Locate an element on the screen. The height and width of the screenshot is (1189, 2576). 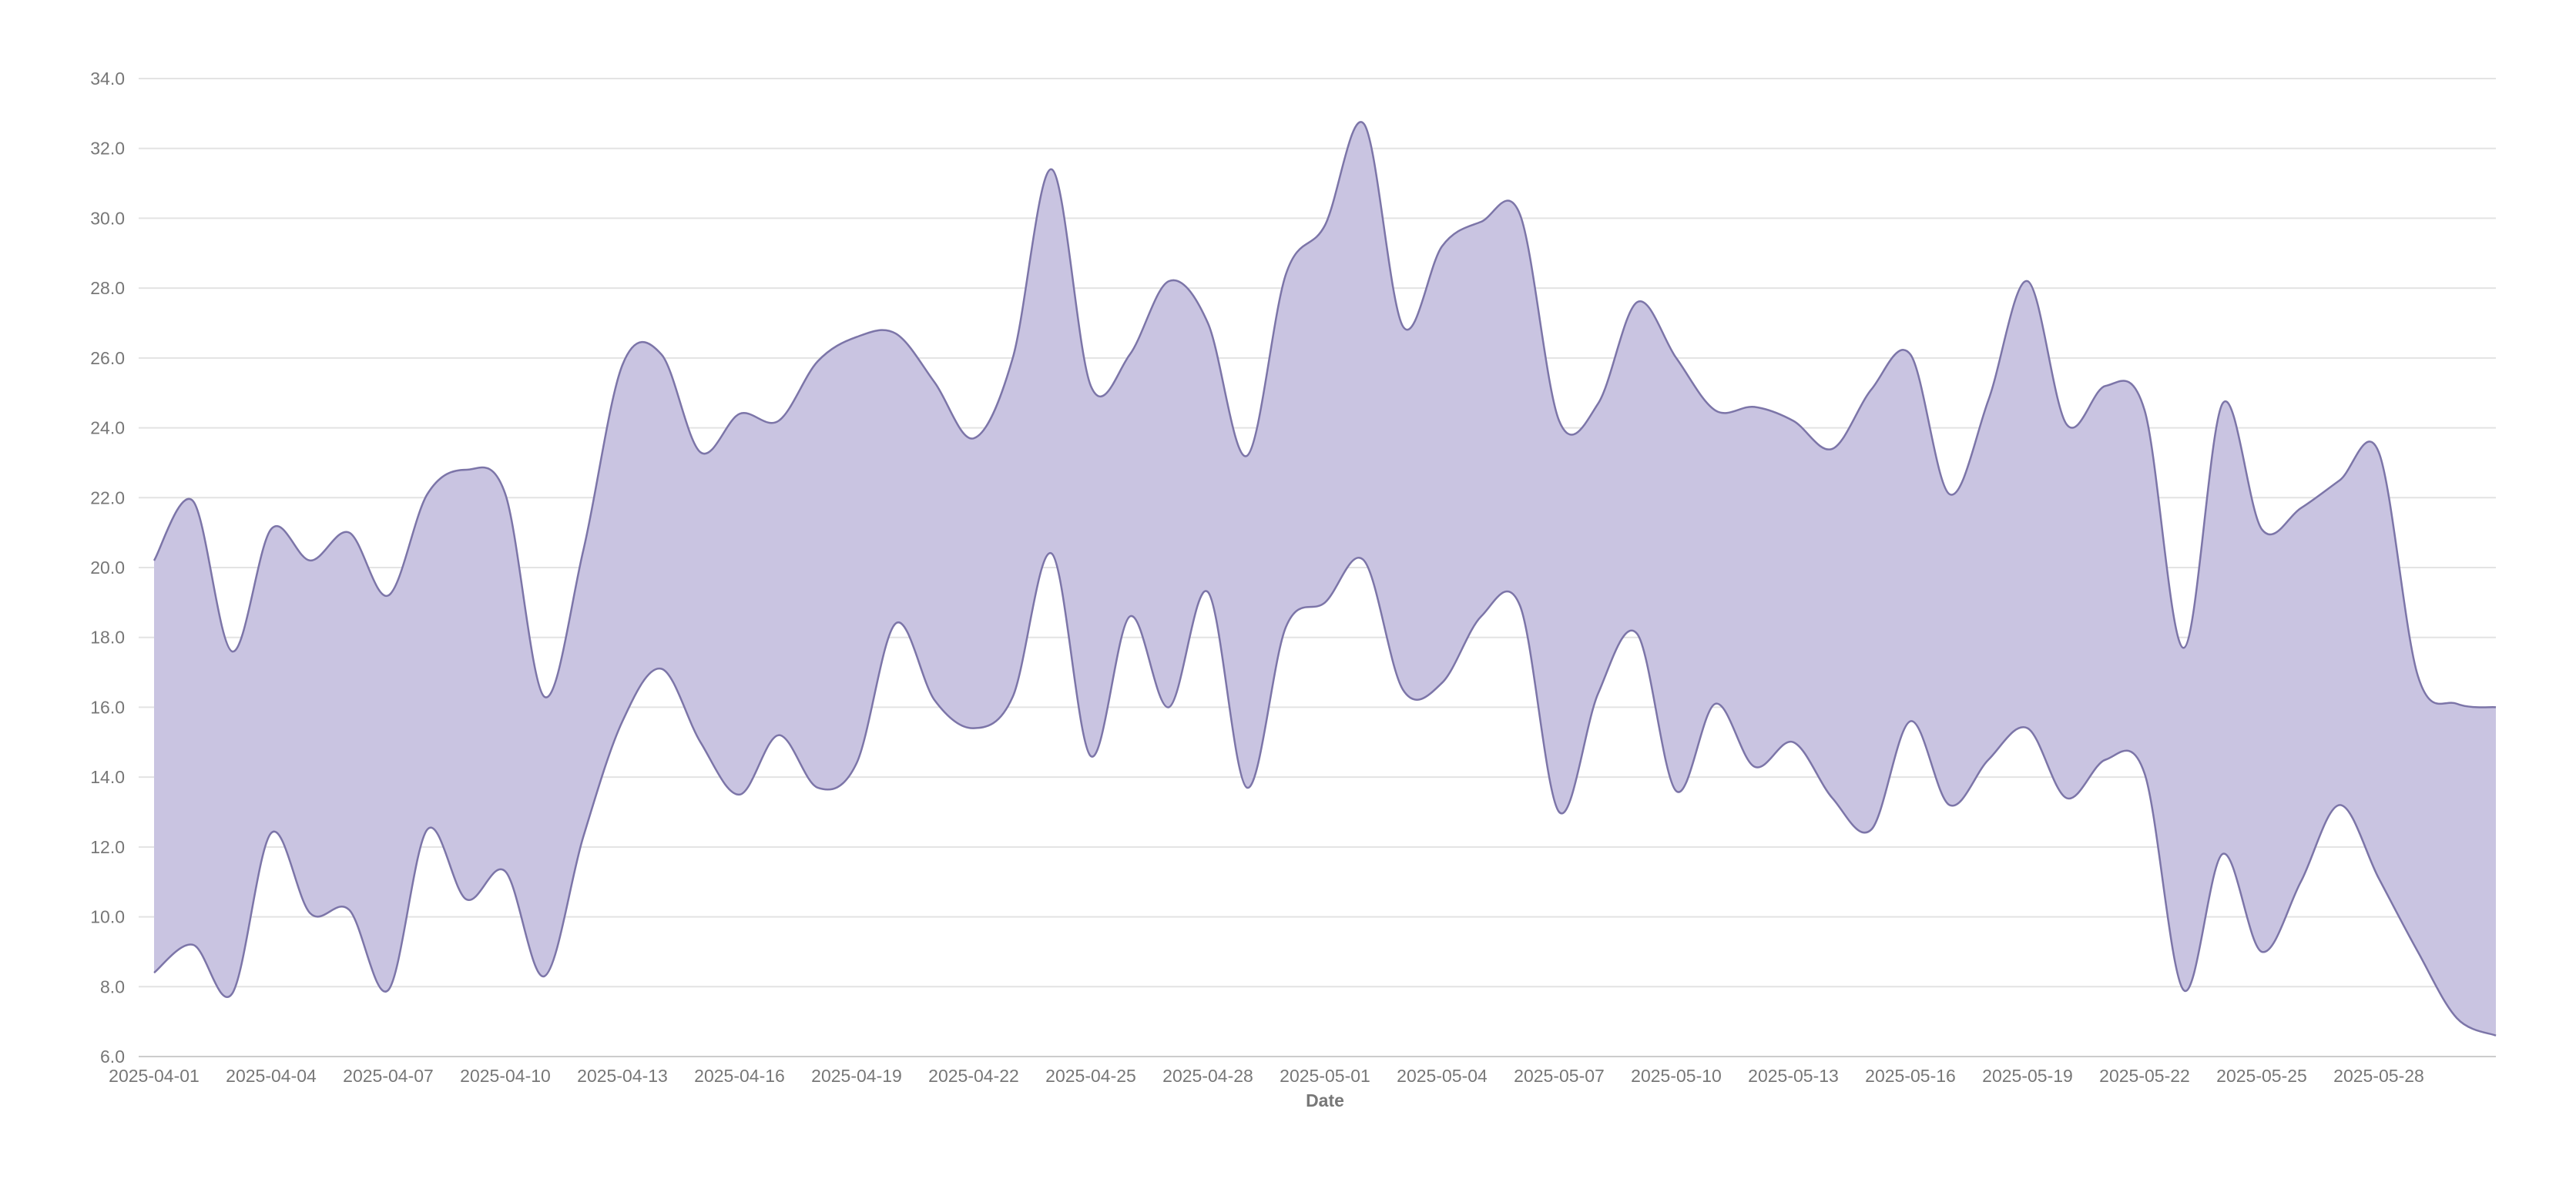
x-tick-label: 2025-04-16 is located at coordinates (739, 1076).